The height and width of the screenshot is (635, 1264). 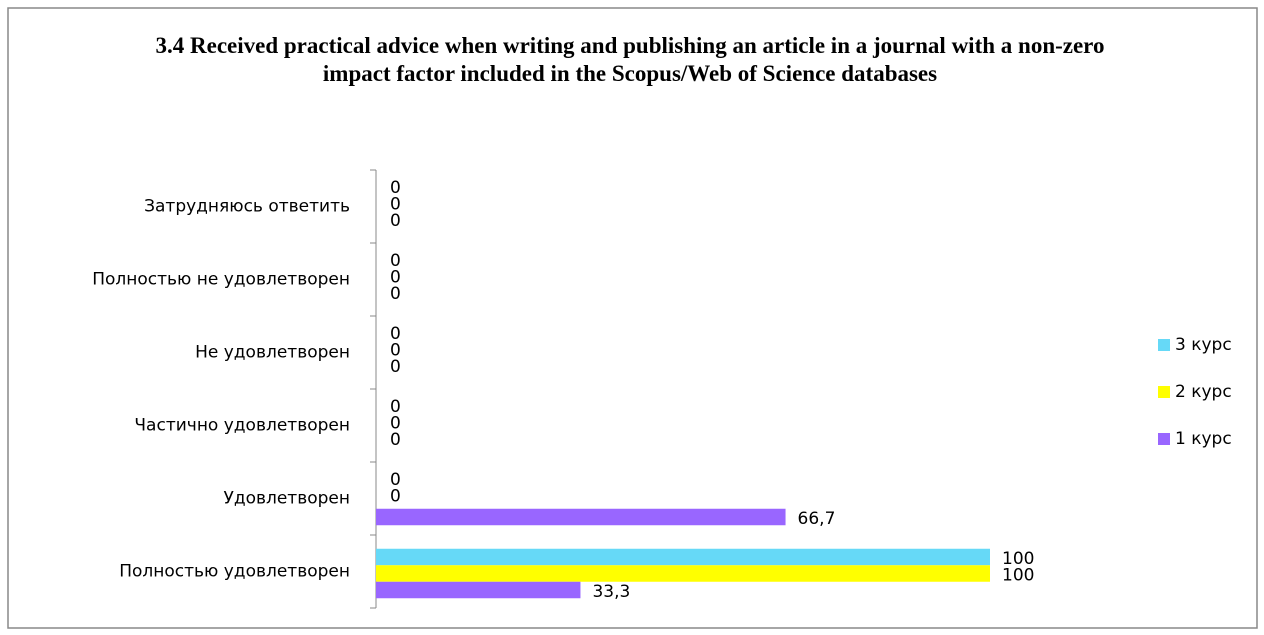 I want to click on legend-label: 1 курс, so click(x=1203, y=439).